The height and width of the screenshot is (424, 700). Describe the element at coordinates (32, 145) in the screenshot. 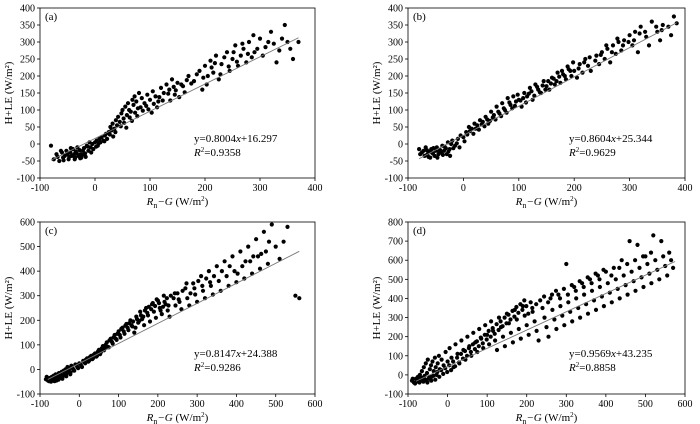

I see `y-tick-label: 0` at that location.